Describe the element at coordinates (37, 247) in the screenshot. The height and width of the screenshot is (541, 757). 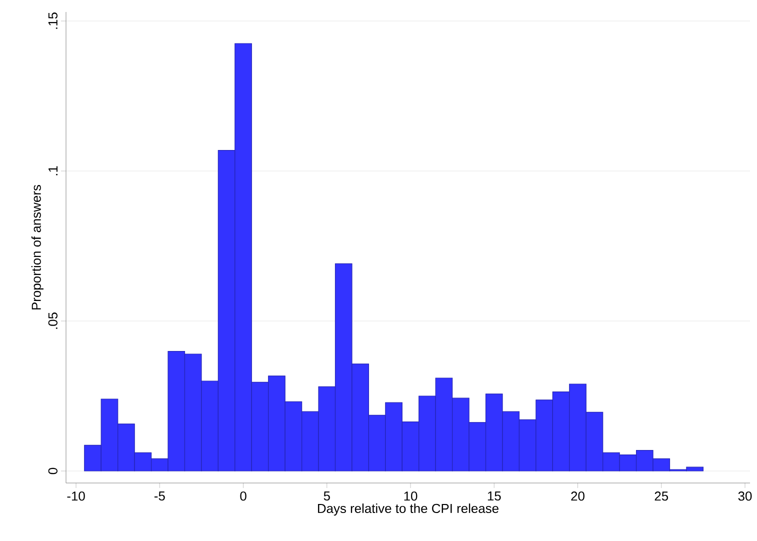
I see `y-axis-title: Proportion of answers` at that location.